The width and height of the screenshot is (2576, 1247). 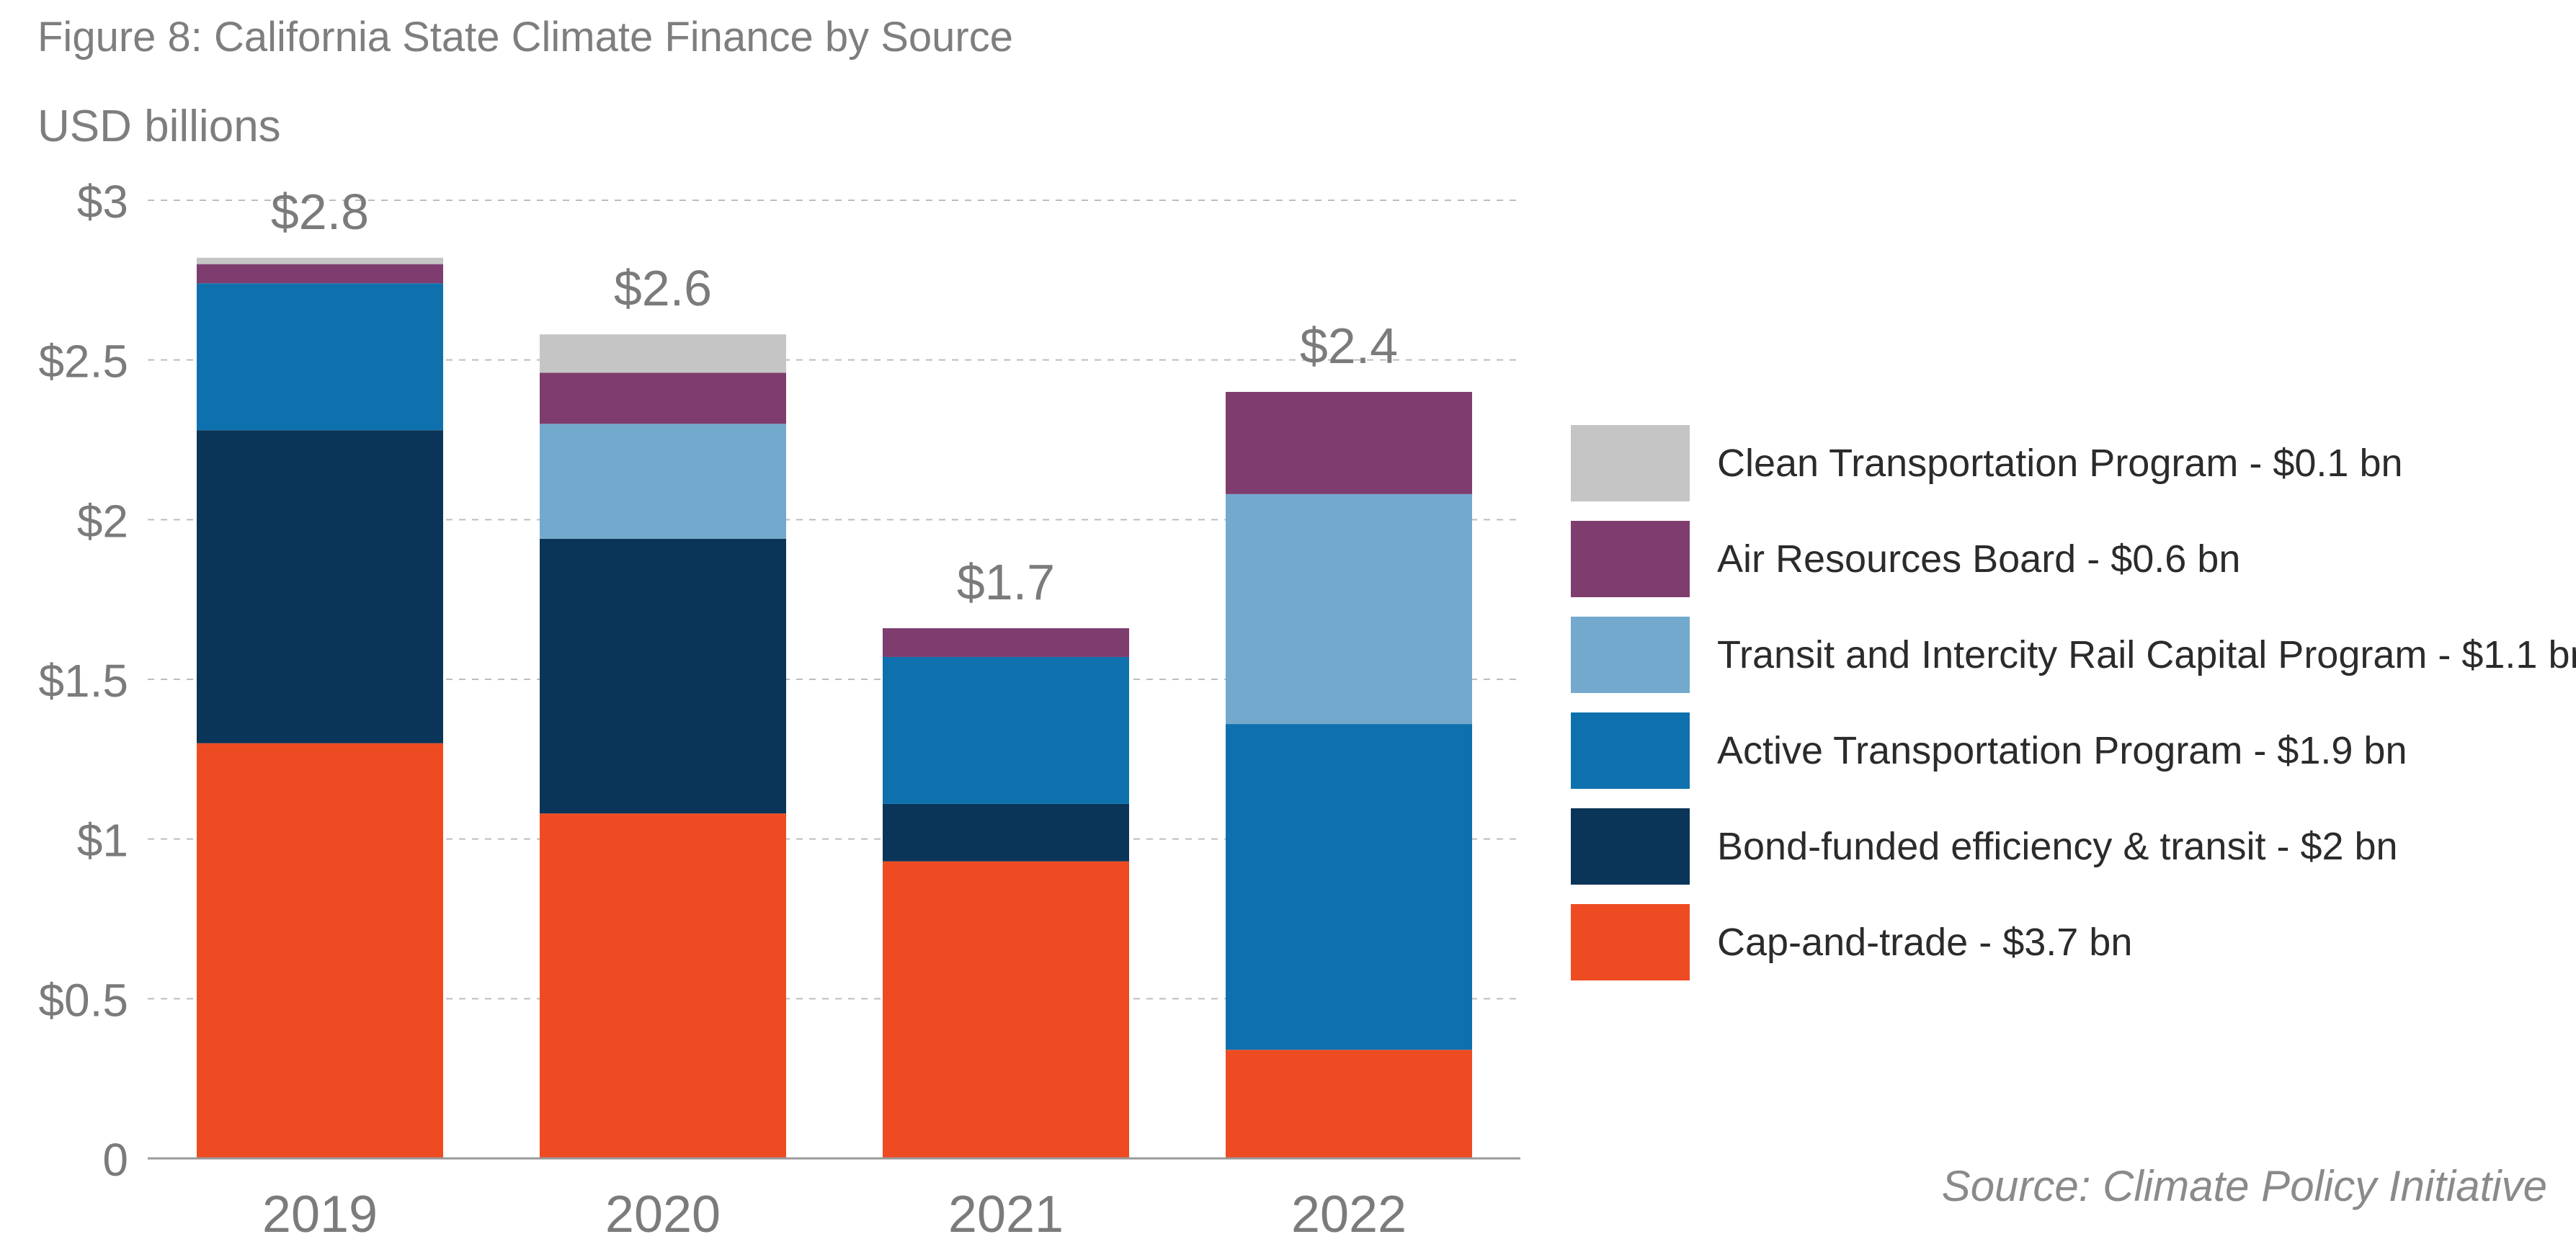 What do you see at coordinates (1925, 942) in the screenshot?
I see `legend-label: Cap-and-trade - $3.7 bn` at bounding box center [1925, 942].